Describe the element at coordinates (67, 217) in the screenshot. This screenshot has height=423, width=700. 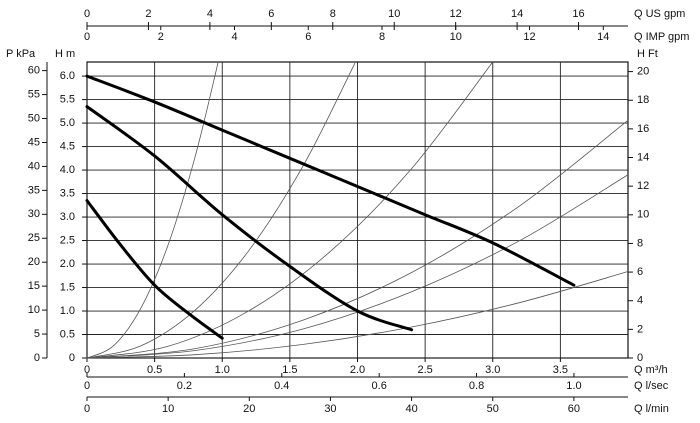
I see `y-tick-label: 3.0` at that location.